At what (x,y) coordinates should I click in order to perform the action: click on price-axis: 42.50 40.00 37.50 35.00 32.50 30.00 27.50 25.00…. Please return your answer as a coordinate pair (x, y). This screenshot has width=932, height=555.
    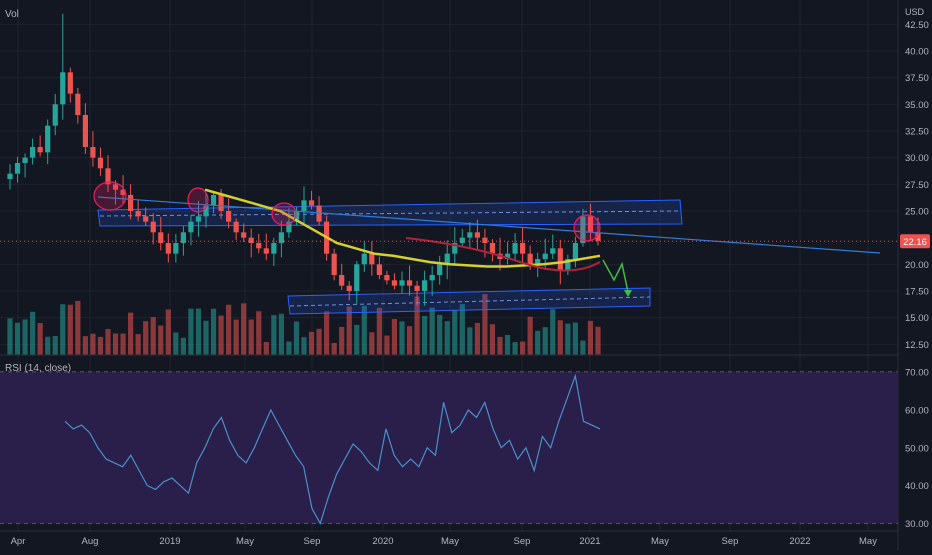
    Looking at the image, I should click on (917, 185).